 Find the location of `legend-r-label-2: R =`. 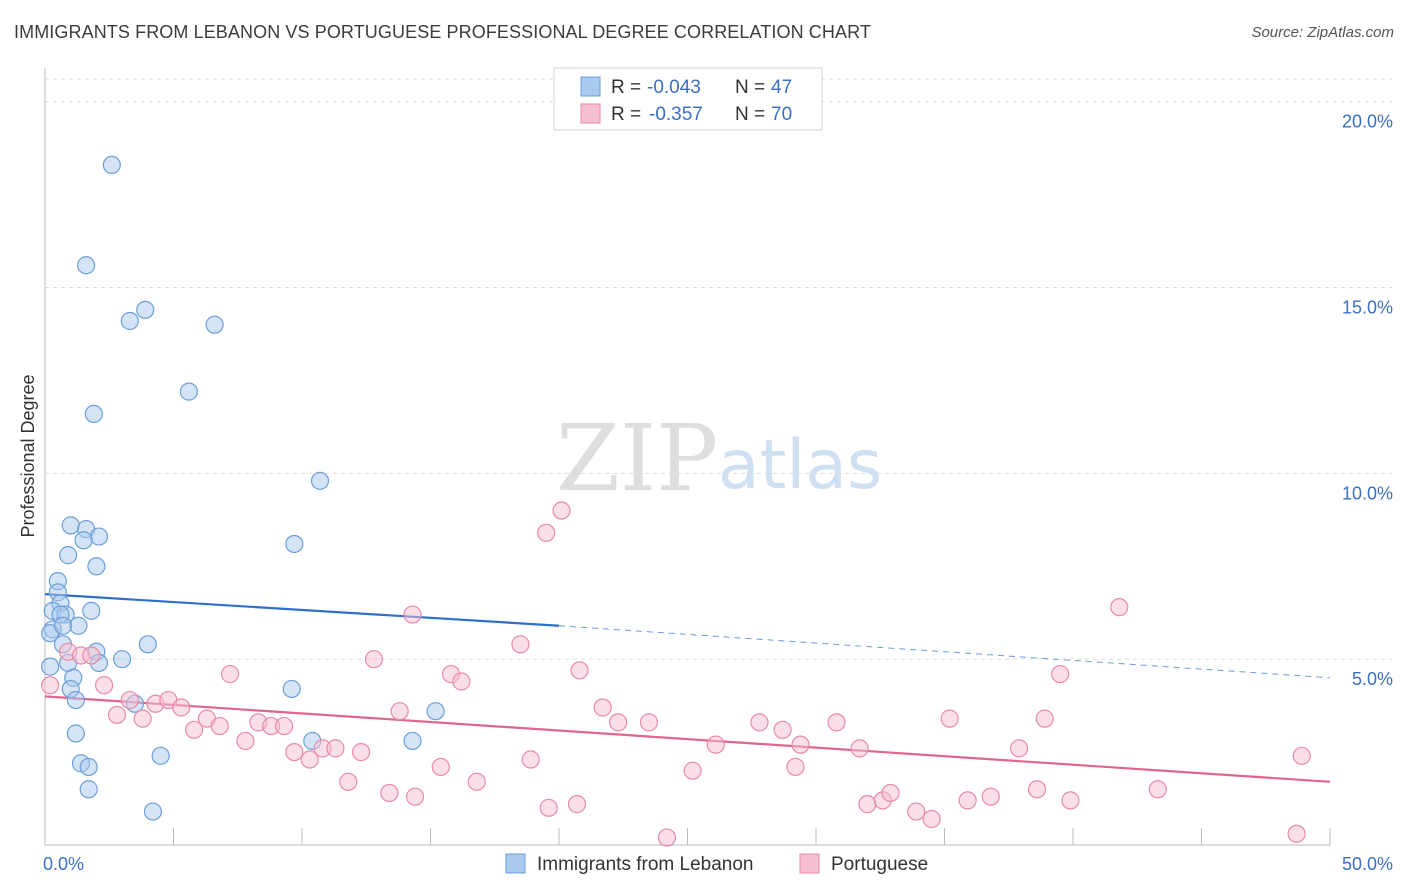

legend-r-label-2: R = is located at coordinates (626, 114).